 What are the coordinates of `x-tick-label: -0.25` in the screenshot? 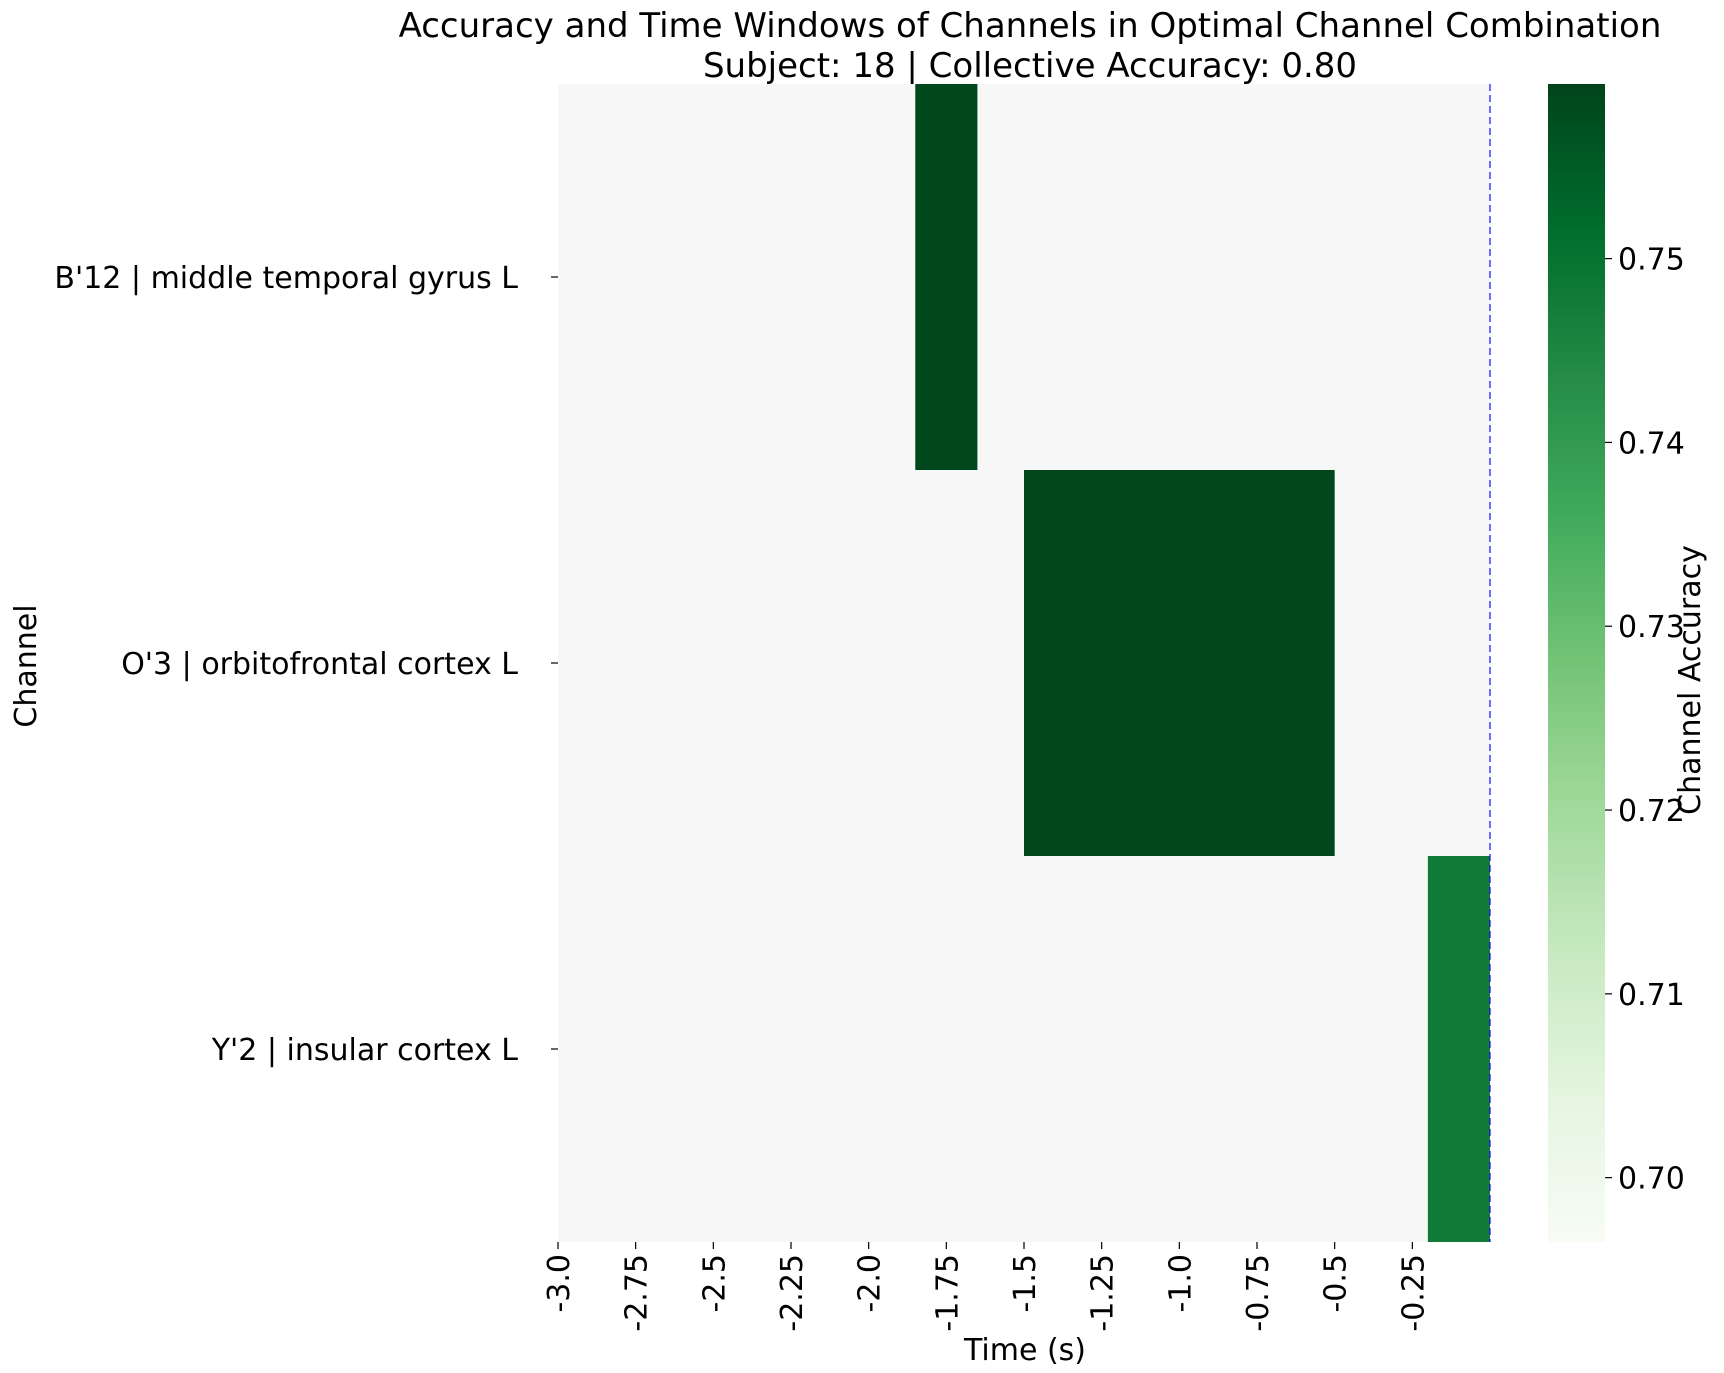 It's located at (1413, 1293).